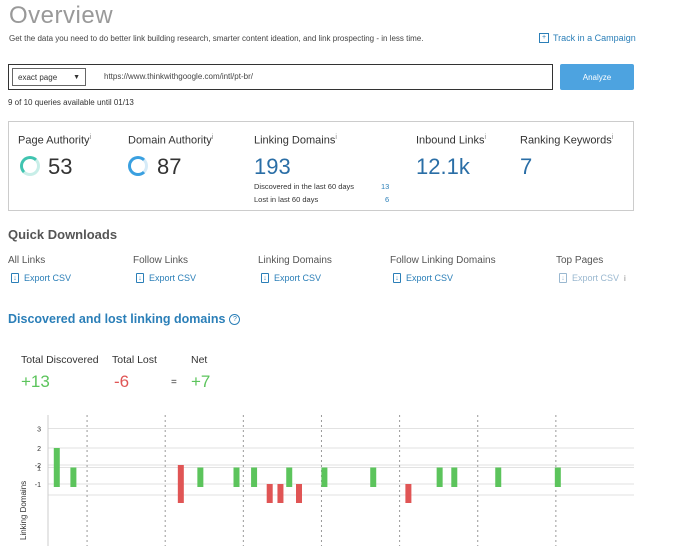  I want to click on mode-select-value: exact page, so click(38, 77).